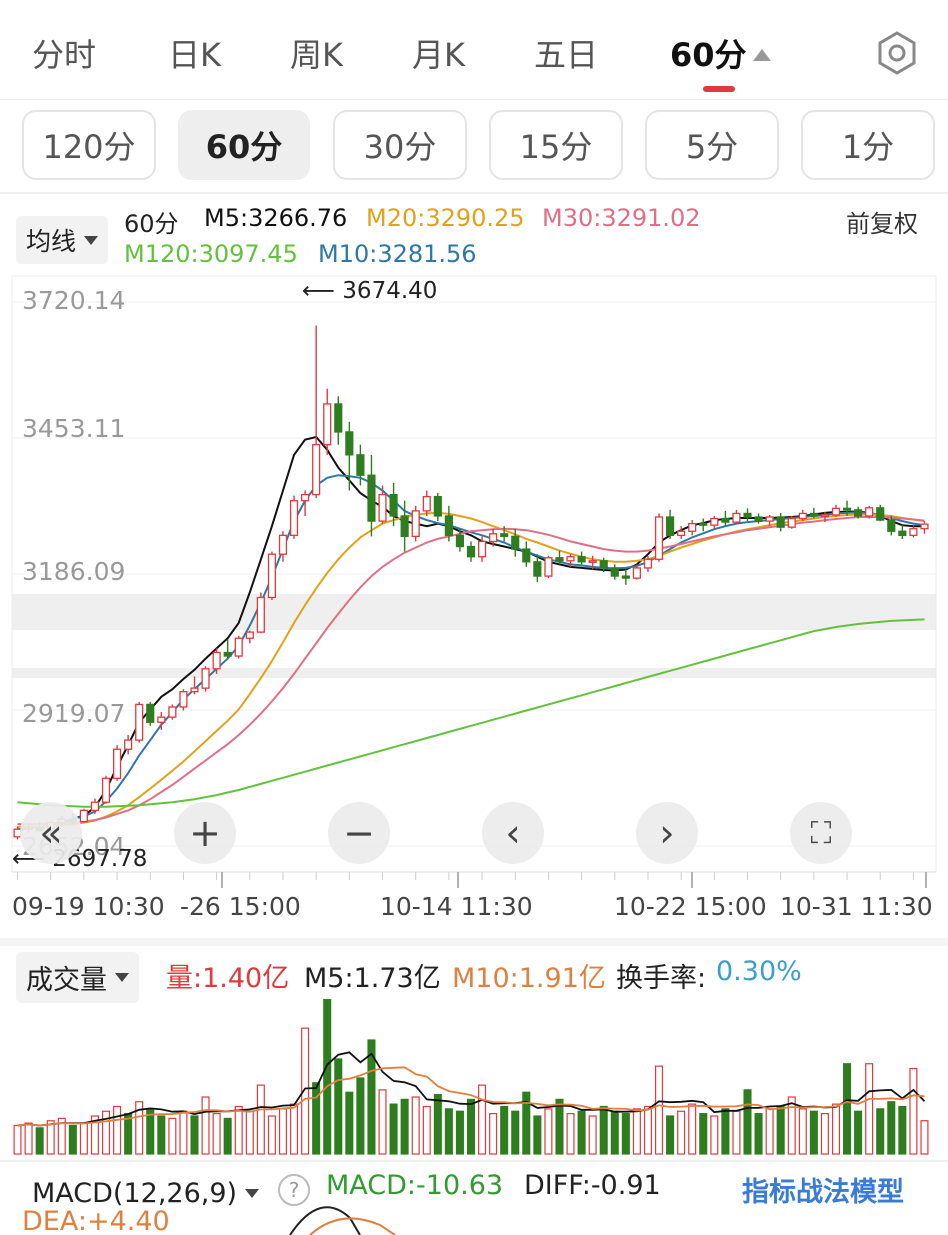  What do you see at coordinates (400, 145) in the screenshot?
I see `period-30-button: 30分` at bounding box center [400, 145].